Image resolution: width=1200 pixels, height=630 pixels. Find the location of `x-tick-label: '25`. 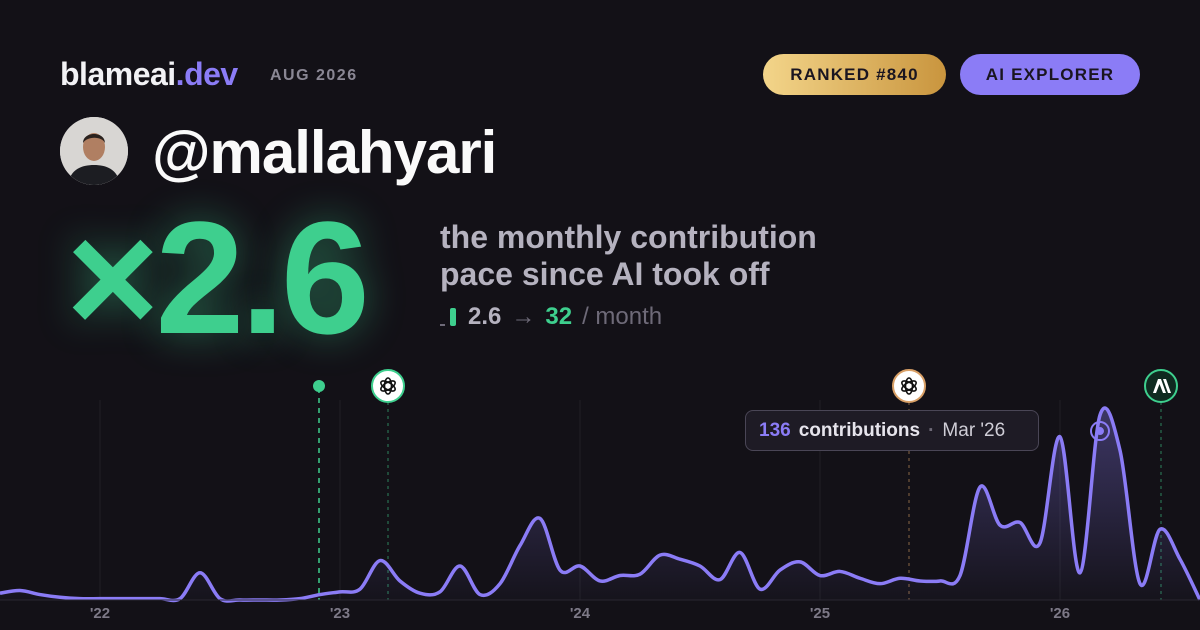

x-tick-label: '25 is located at coordinates (820, 613).